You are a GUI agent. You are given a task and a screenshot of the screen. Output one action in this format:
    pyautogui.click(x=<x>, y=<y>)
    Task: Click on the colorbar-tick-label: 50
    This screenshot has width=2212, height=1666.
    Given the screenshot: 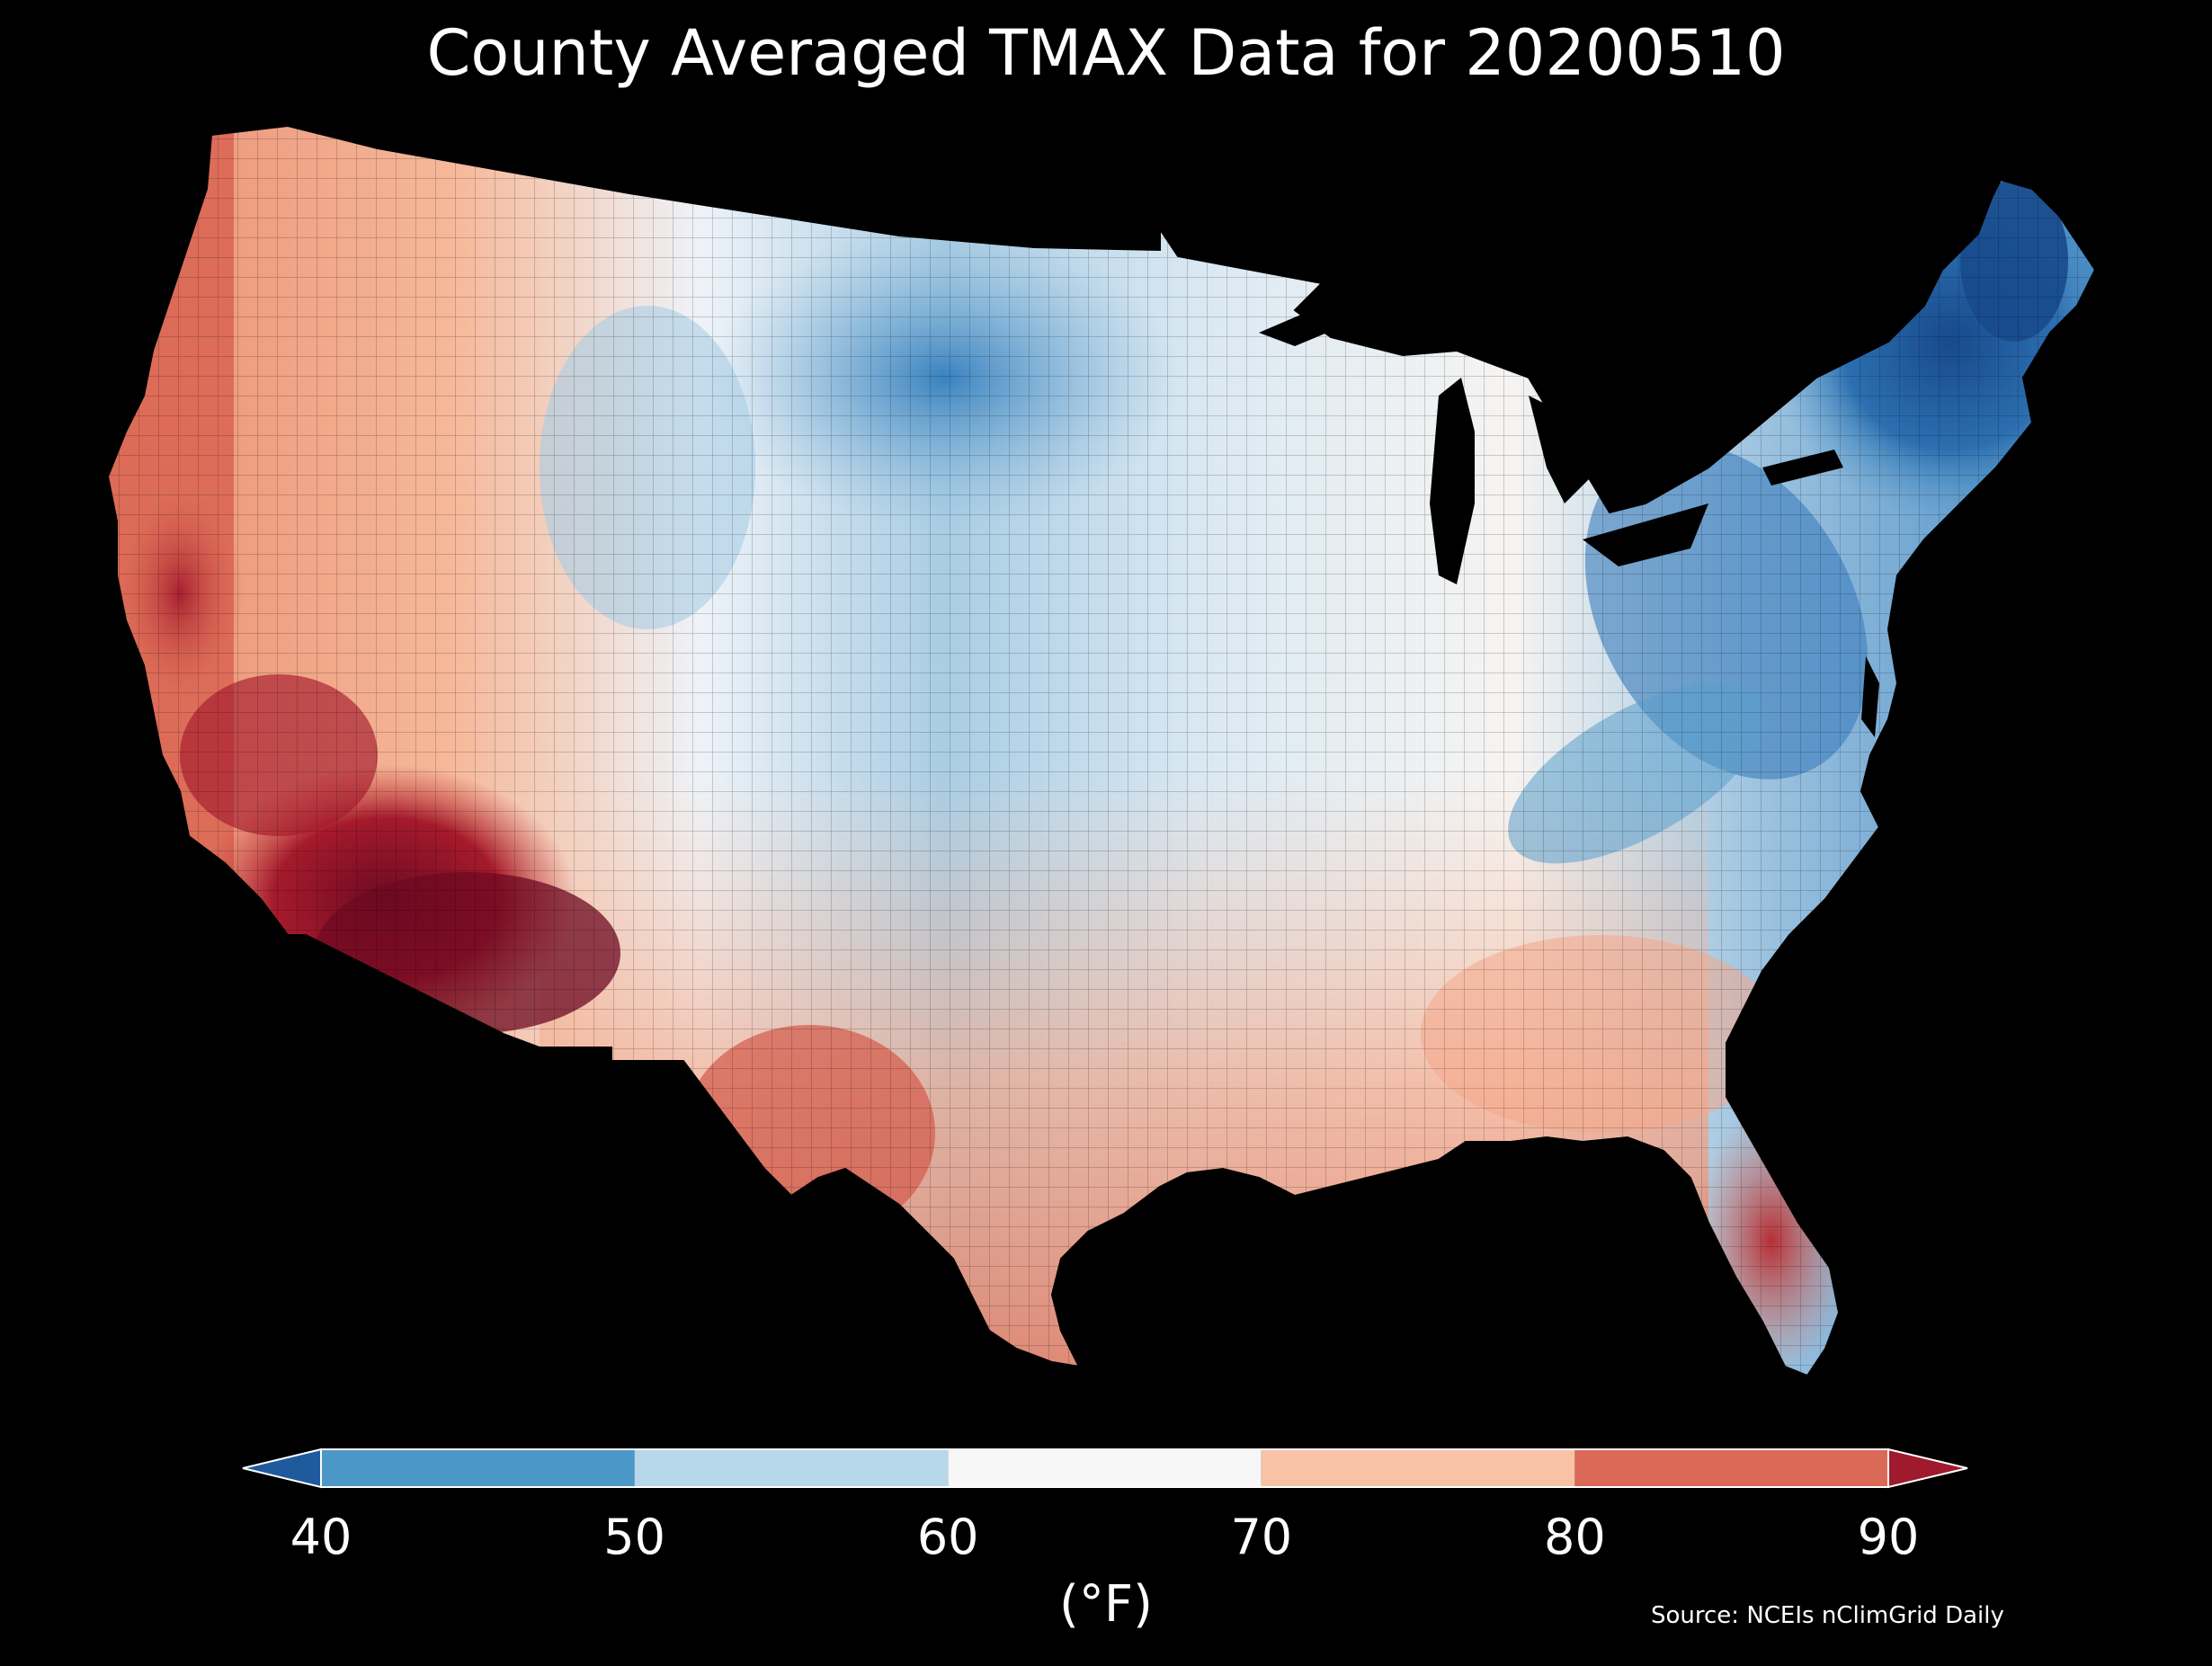 What is the action you would take?
    pyautogui.click(x=634, y=1537)
    